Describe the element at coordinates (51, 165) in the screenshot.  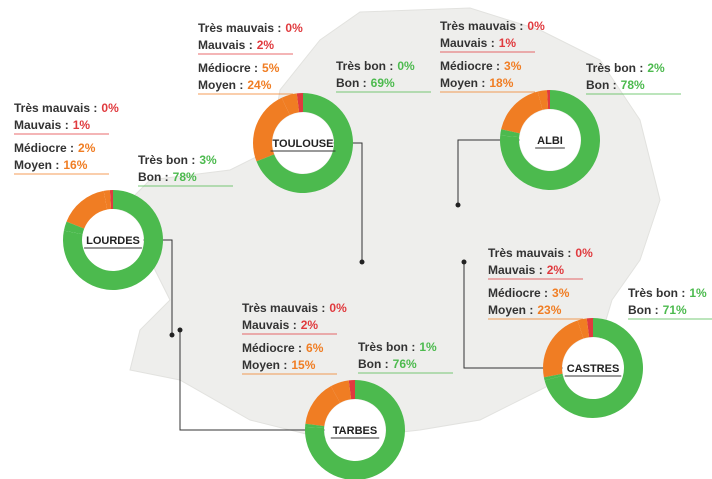
I see `legend-entry: Moyen : 16%` at that location.